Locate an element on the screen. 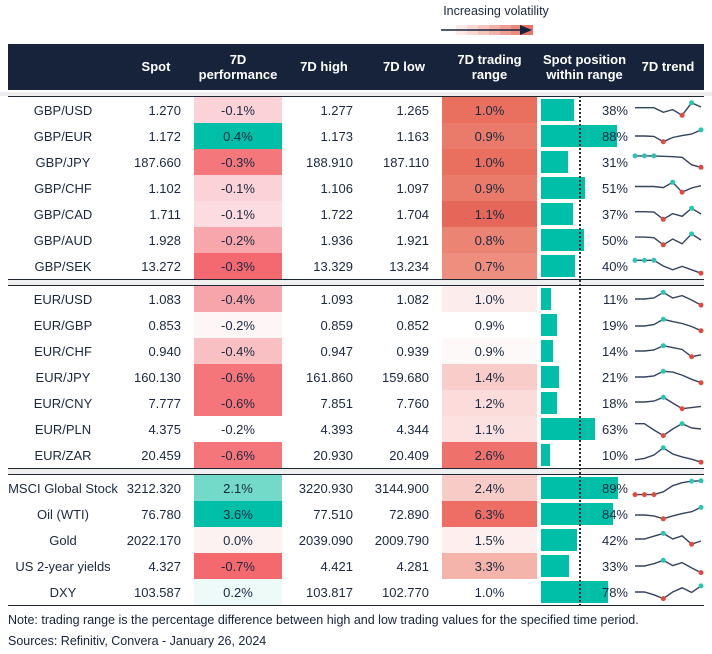 Image resolution: width=712 pixels, height=654 pixels. high-7d-value: 1.277 is located at coordinates (336, 110).